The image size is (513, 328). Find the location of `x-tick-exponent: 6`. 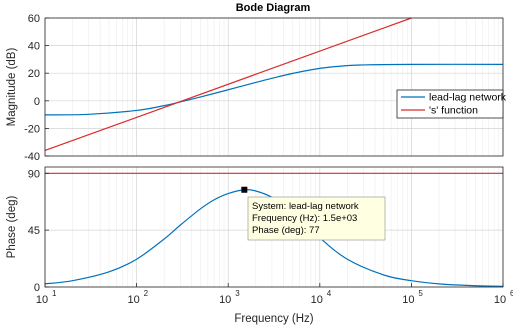

x-tick-exponent: 6 is located at coordinates (511, 293).